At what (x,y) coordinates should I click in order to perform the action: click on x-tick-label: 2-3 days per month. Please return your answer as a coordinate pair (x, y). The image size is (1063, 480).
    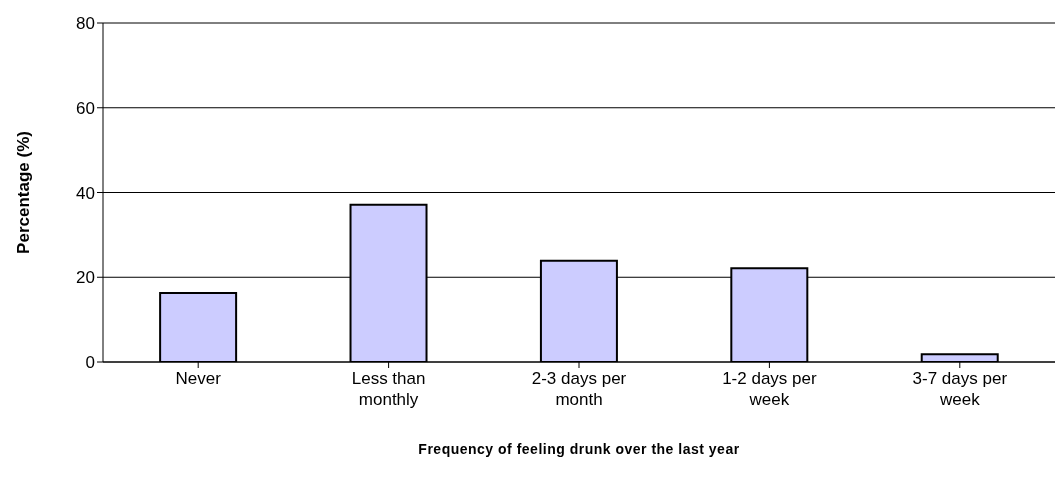
    Looking at the image, I should click on (579, 389).